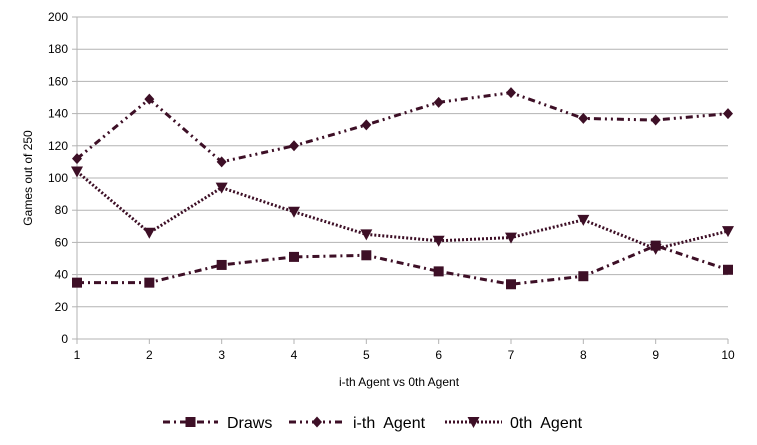  Describe the element at coordinates (655, 355) in the screenshot. I see `x-tick-label-9: 9` at that location.